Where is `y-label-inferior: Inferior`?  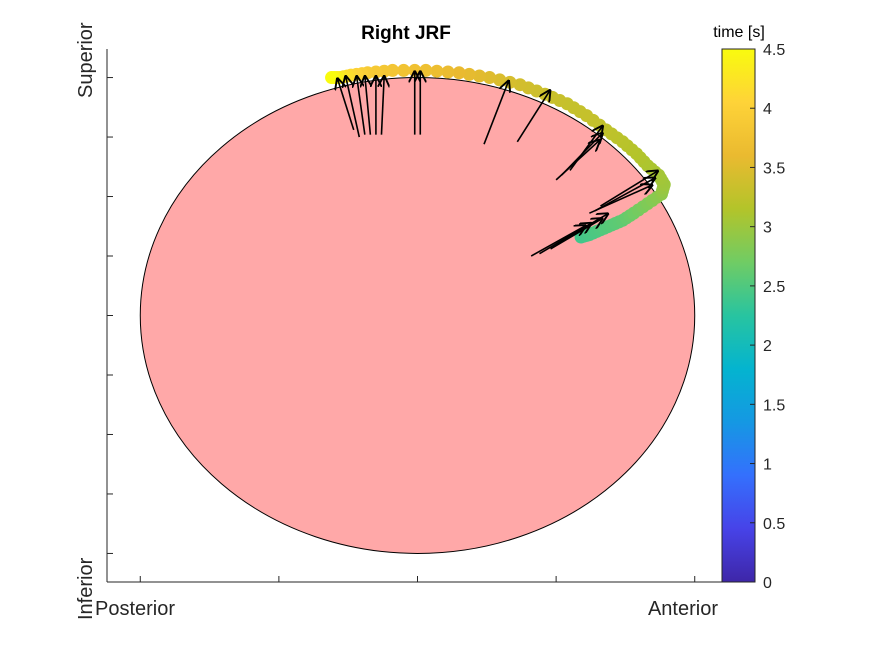 y-label-inferior: Inferior is located at coordinates (86, 588).